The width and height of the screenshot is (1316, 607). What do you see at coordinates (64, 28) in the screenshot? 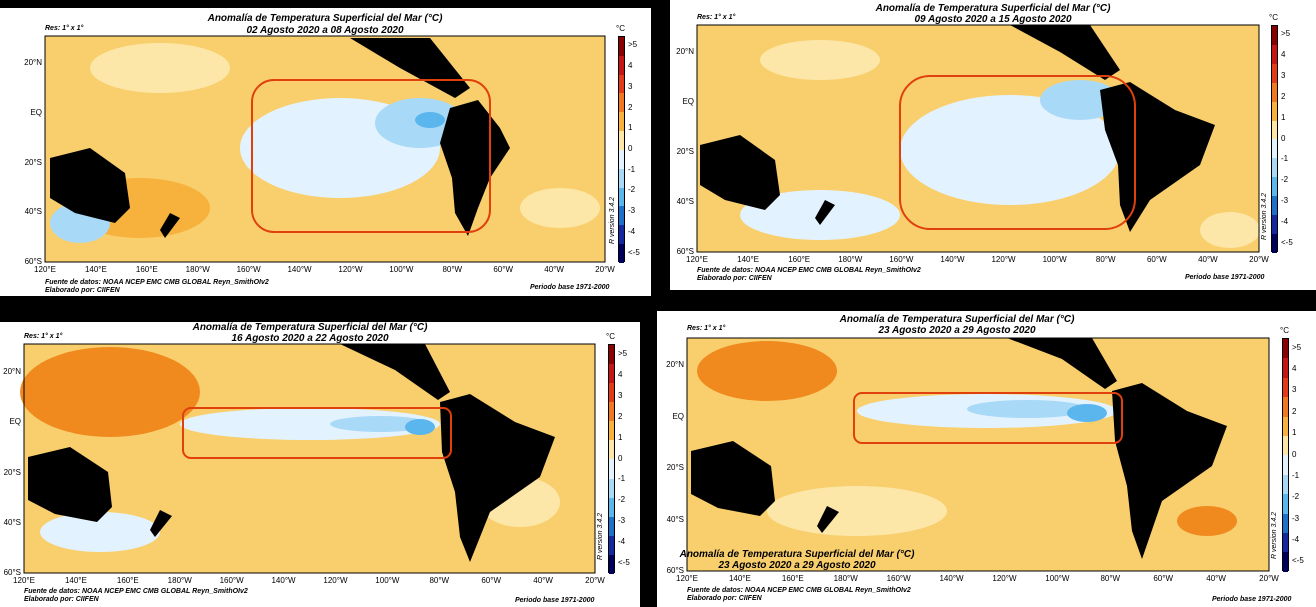
I see `map-res-1: Res: 1° x 1°` at bounding box center [64, 28].